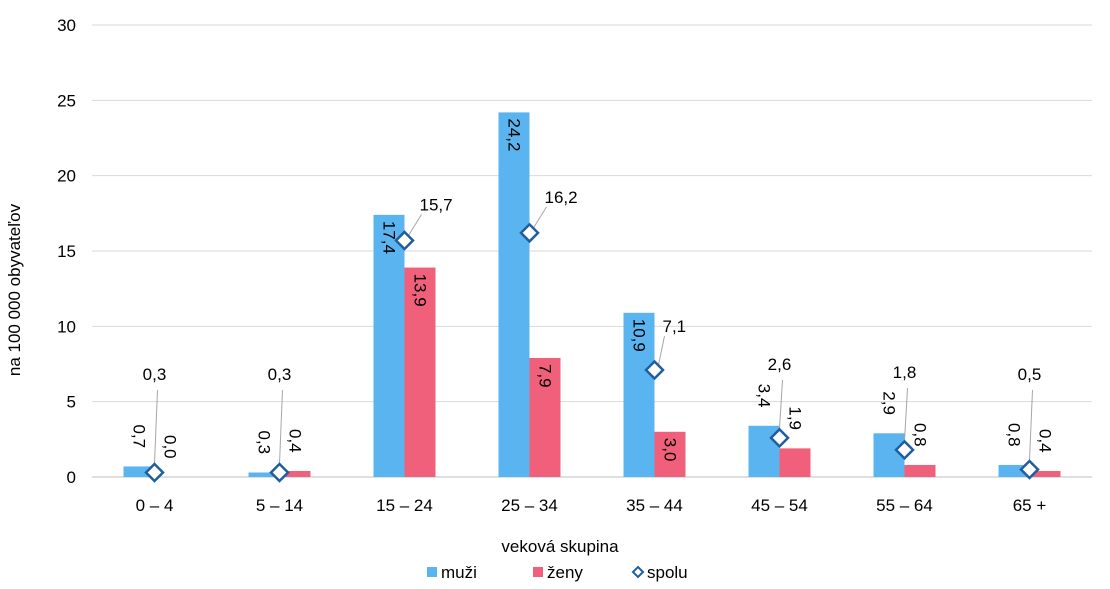 Image resolution: width=1110 pixels, height=589 pixels. I want to click on data-label-spolu: 7,1, so click(675, 326).